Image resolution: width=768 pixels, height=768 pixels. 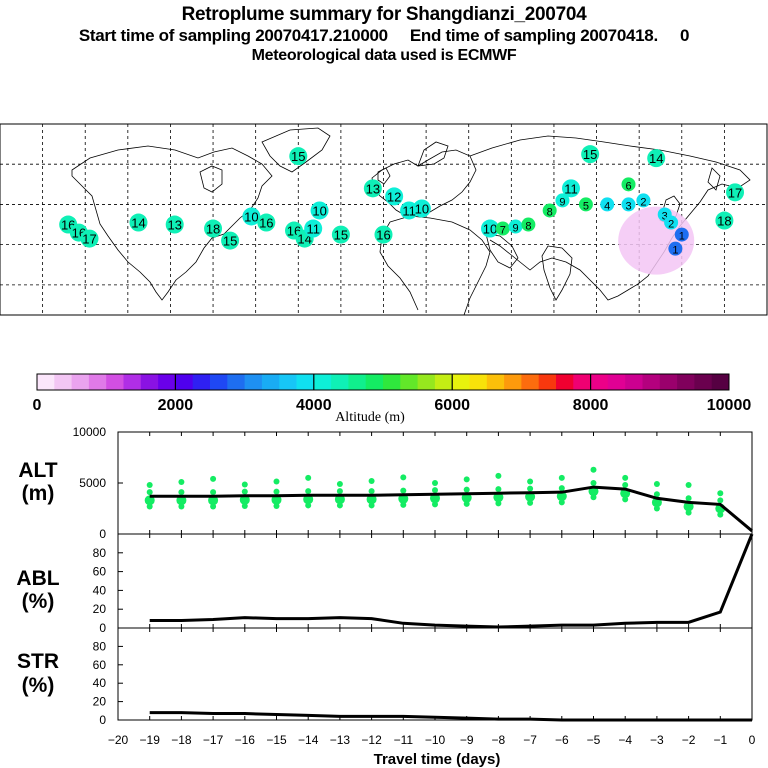 I want to click on alt-y-tick-label: 5000, so click(x=92, y=483).